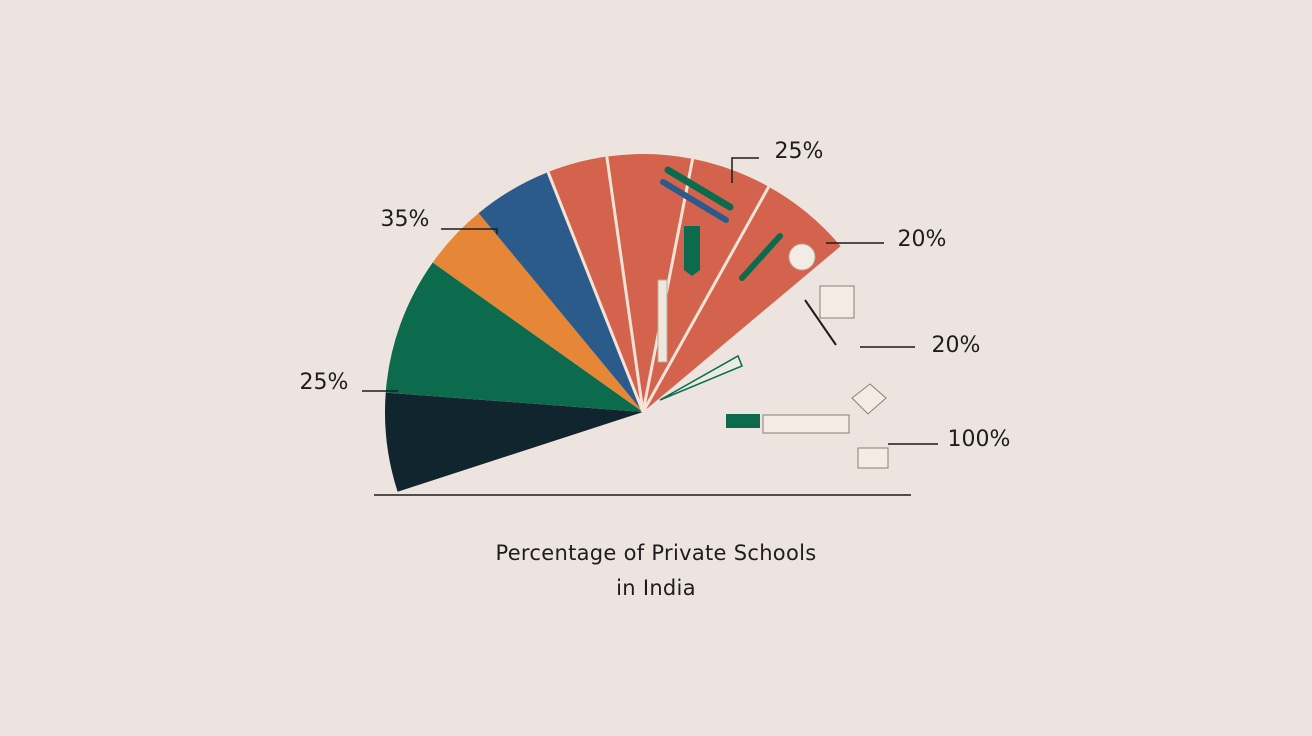 Image resolution: width=1312 pixels, height=736 pixels. I want to click on separators-group, so click(658, 284).